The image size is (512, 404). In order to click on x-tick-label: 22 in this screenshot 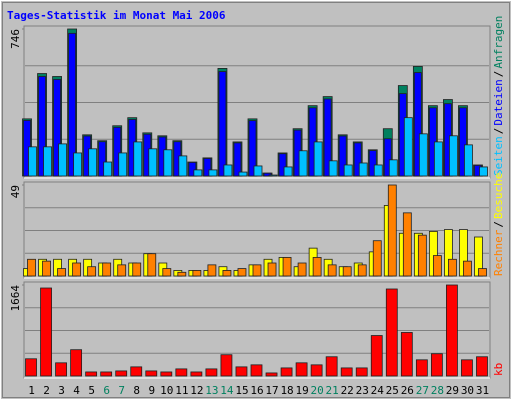, I will do `click(347, 390)`.